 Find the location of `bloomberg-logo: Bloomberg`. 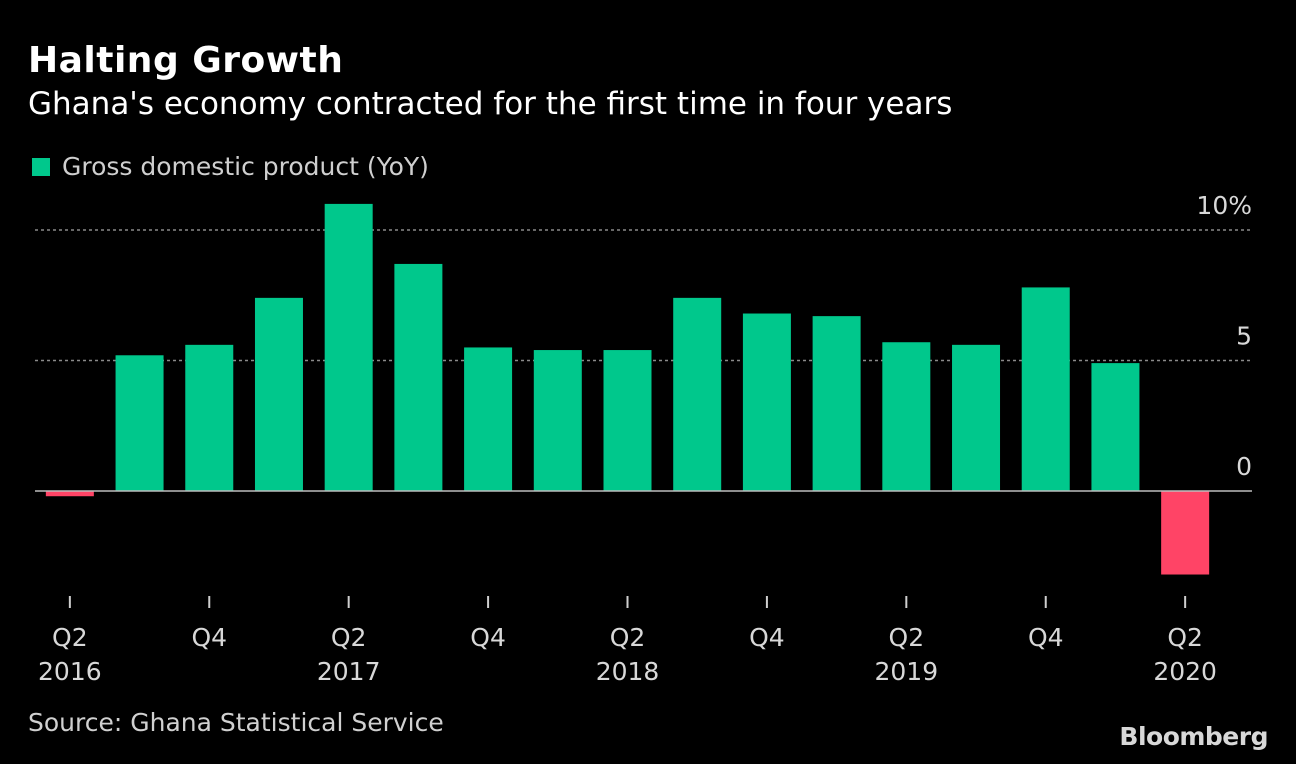

bloomberg-logo: Bloomberg is located at coordinates (1193, 736).